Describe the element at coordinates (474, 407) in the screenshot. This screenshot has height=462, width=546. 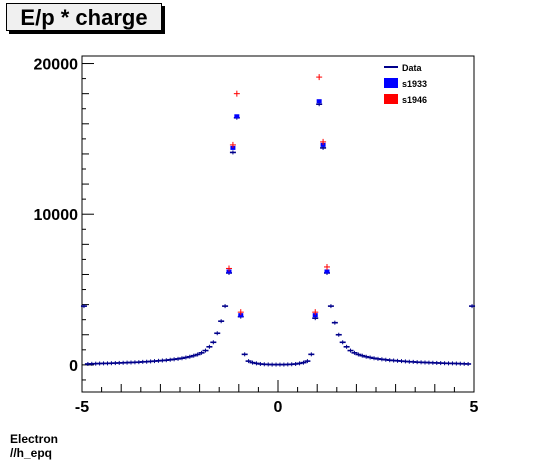
I see `x-tick-label: 5` at that location.